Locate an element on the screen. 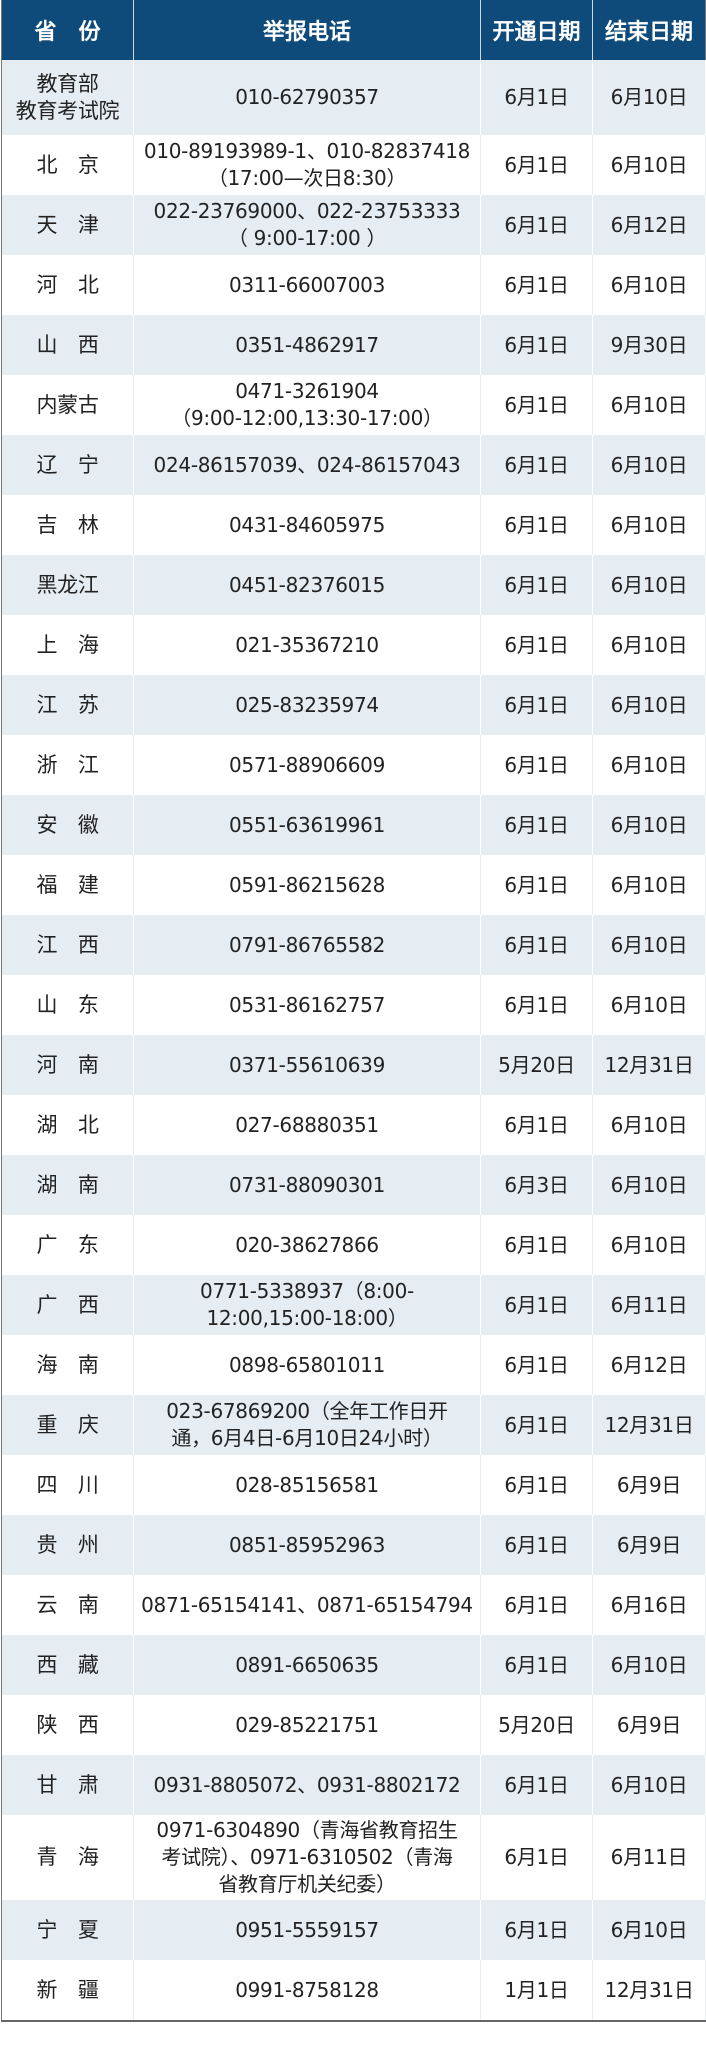  table-row: 宁 夏 0951-5559157 6月1日 6月10日 is located at coordinates (353, 1930).